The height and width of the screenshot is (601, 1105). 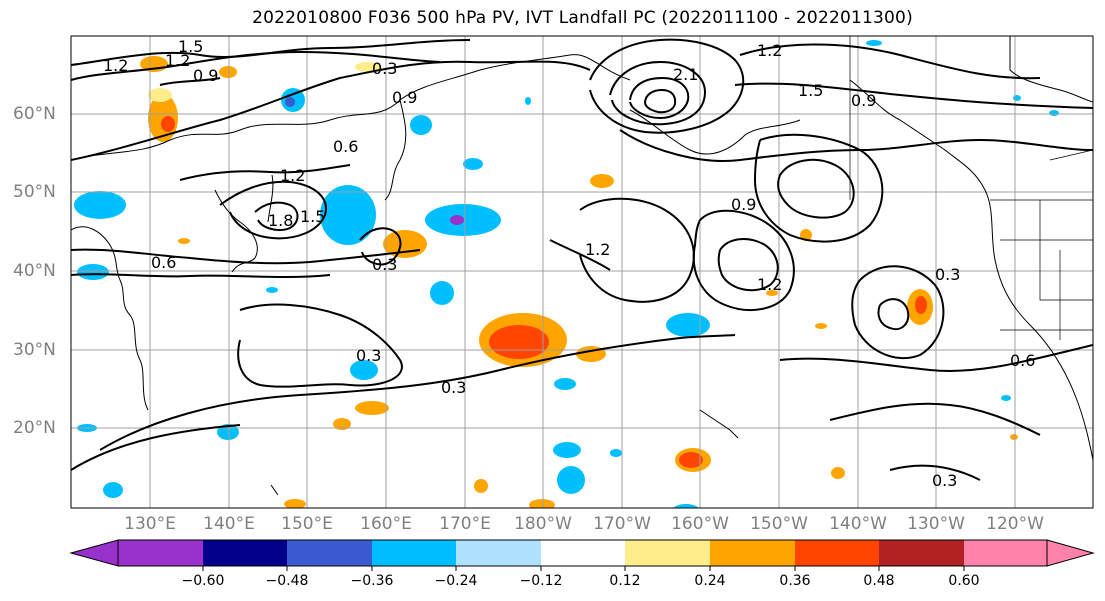 What do you see at coordinates (1070, 553) in the screenshot?
I see `colorbar-extend-high` at bounding box center [1070, 553].